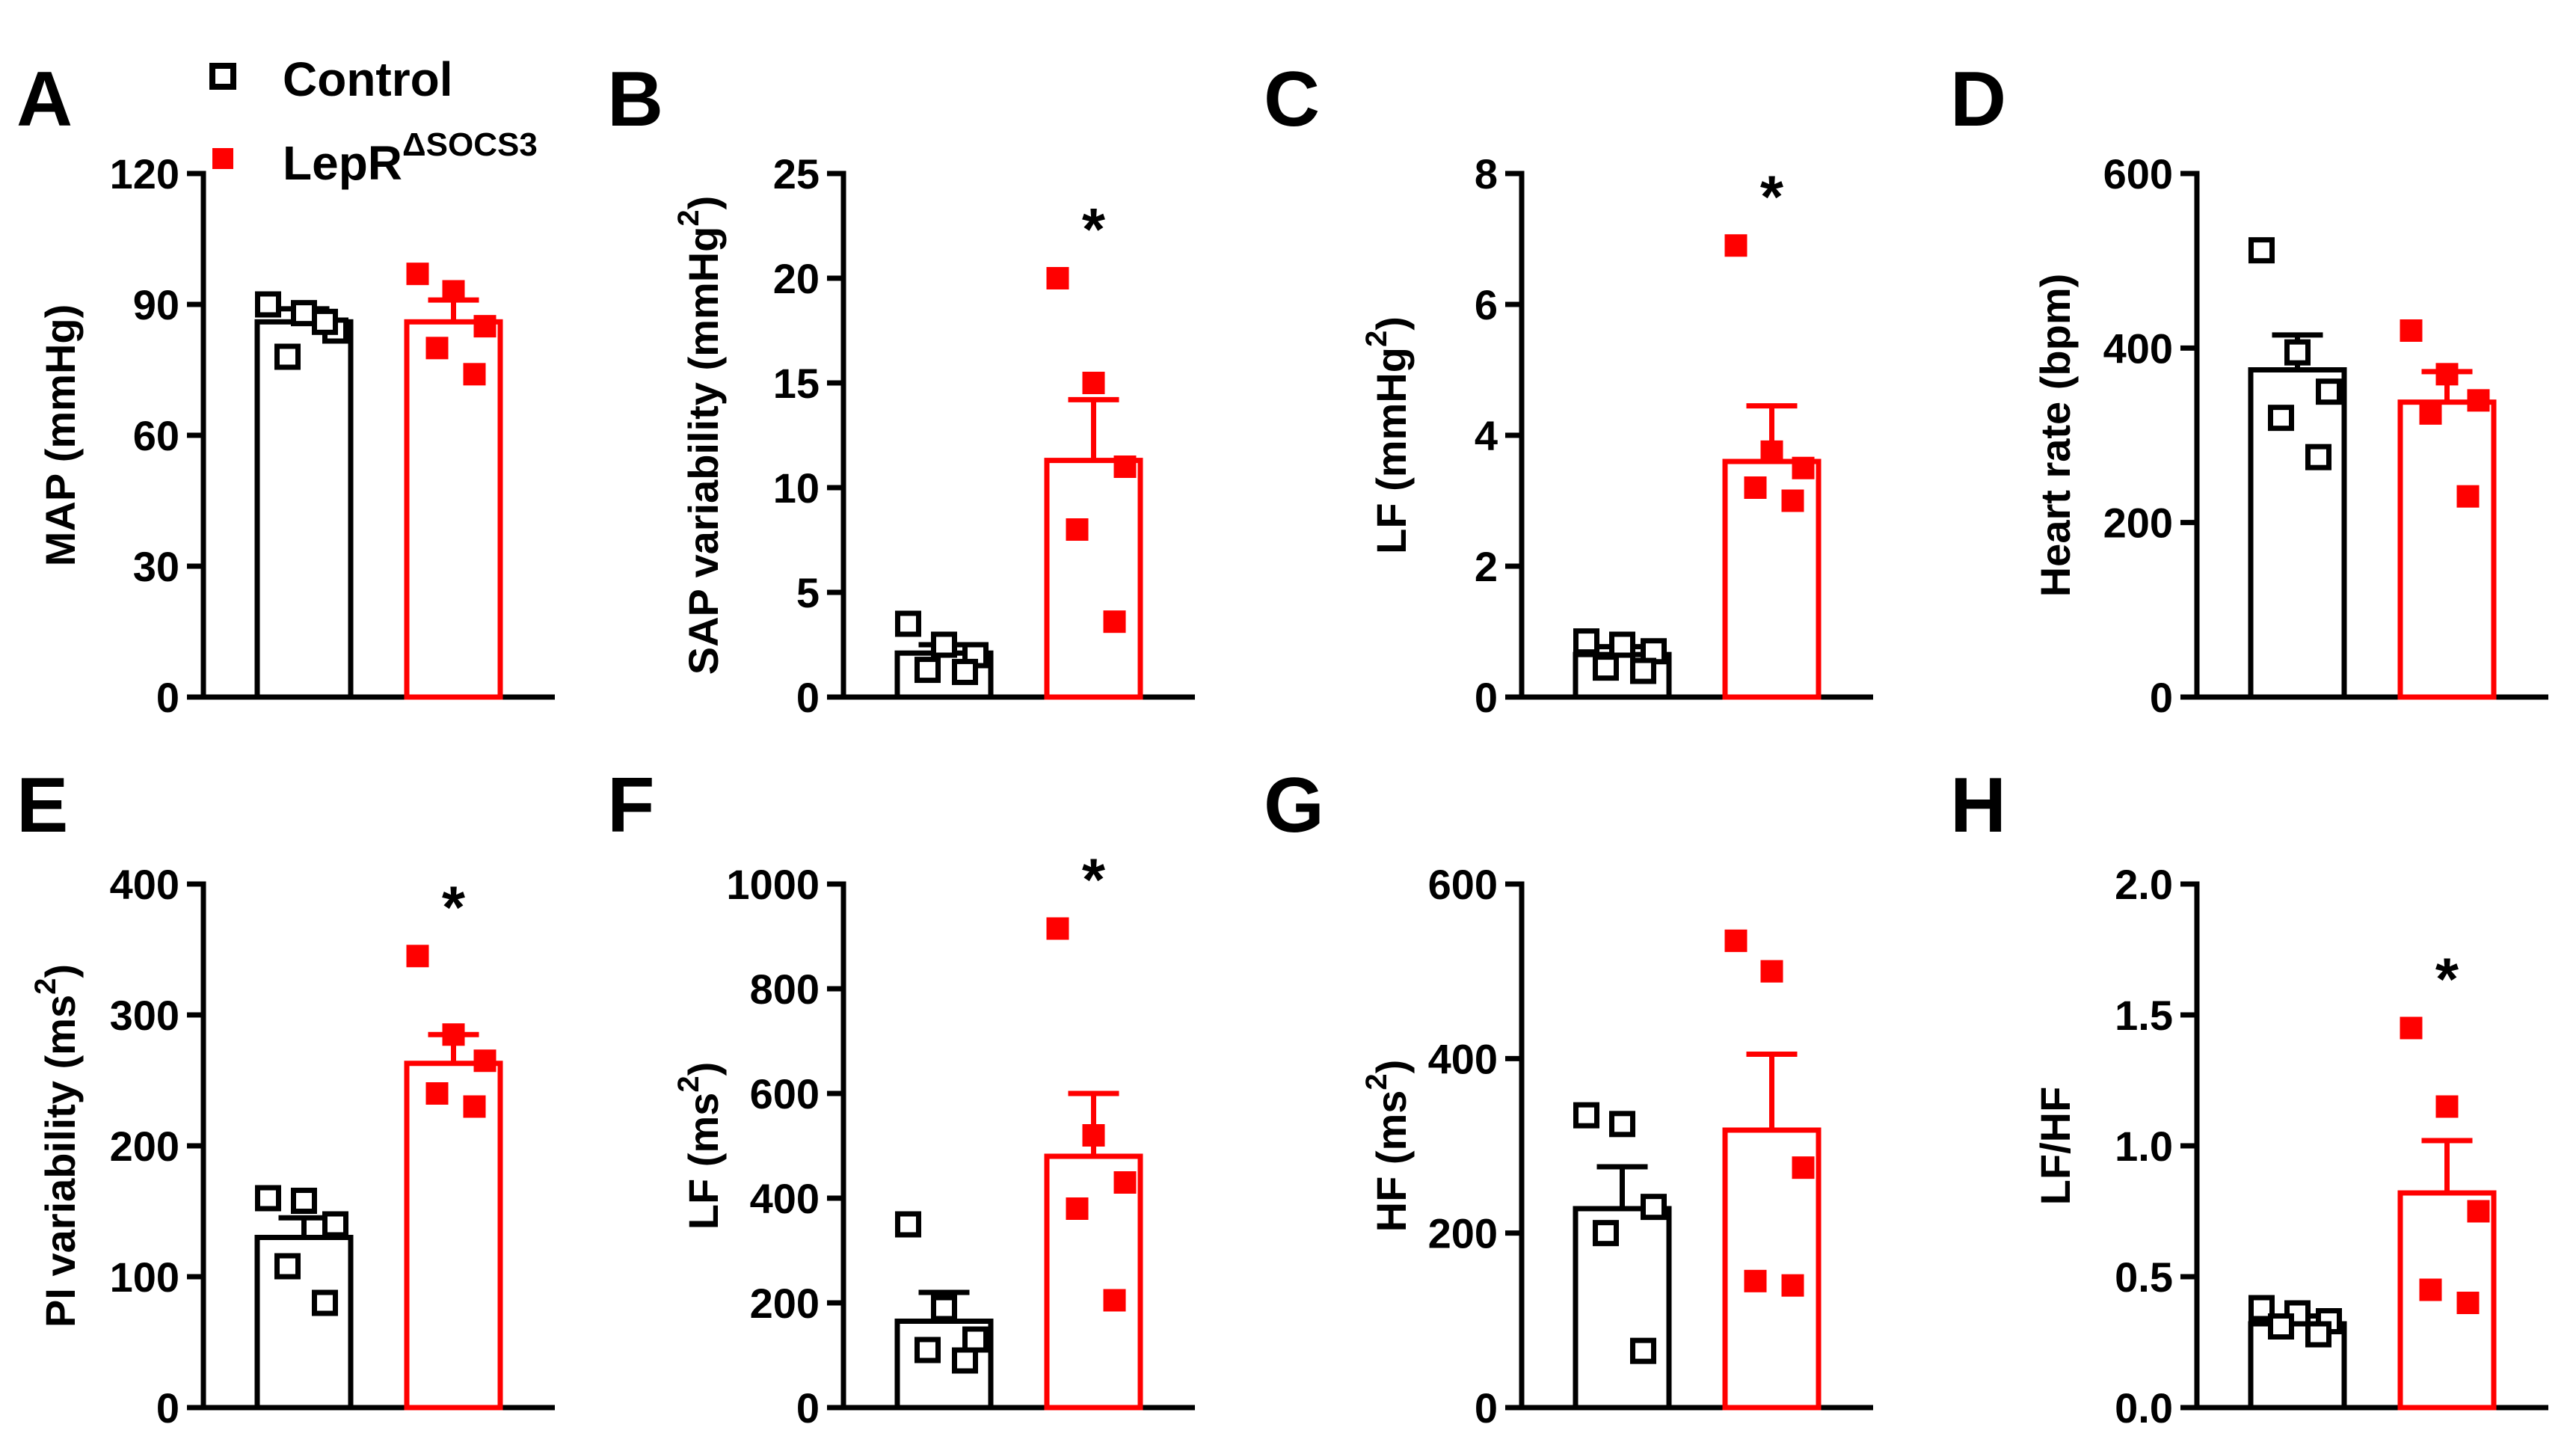 This screenshot has height=1442, width=2576. What do you see at coordinates (156, 435) in the screenshot?
I see `y-tick-label-a-2: 60` at bounding box center [156, 435].